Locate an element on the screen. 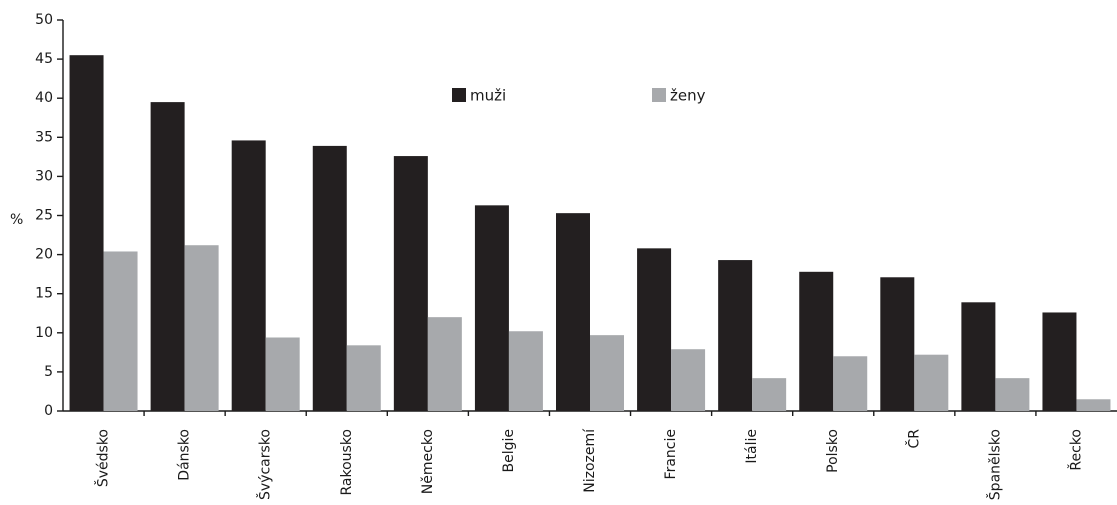 This screenshot has height=505, width=1117. legend-swatch-zeny is located at coordinates (659, 95).